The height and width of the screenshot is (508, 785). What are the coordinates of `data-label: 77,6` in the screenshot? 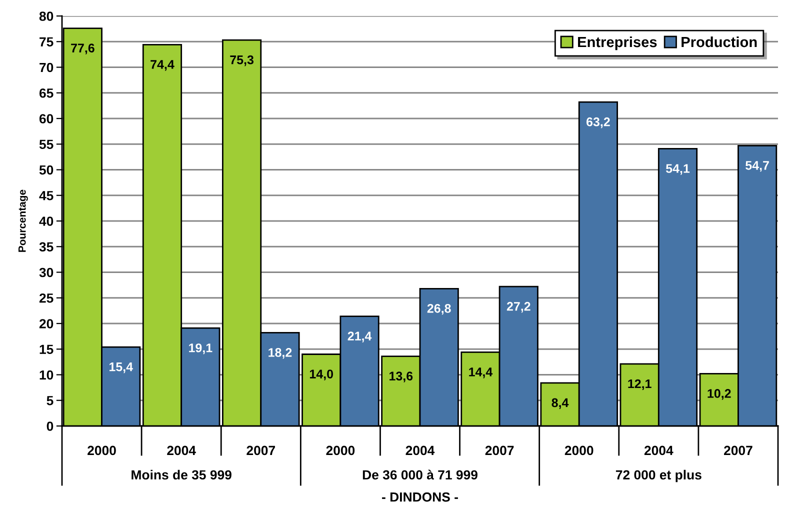 It's located at (82, 49).